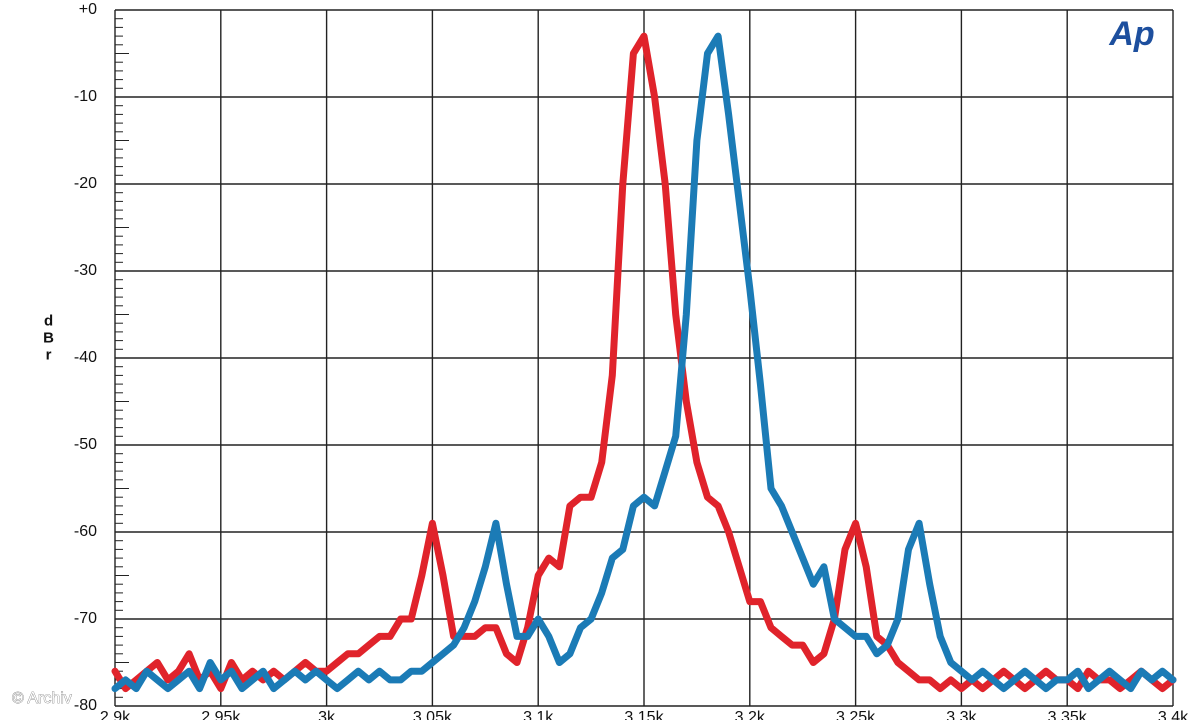  I want to click on y-axis-label: dBr, so click(48, 338).